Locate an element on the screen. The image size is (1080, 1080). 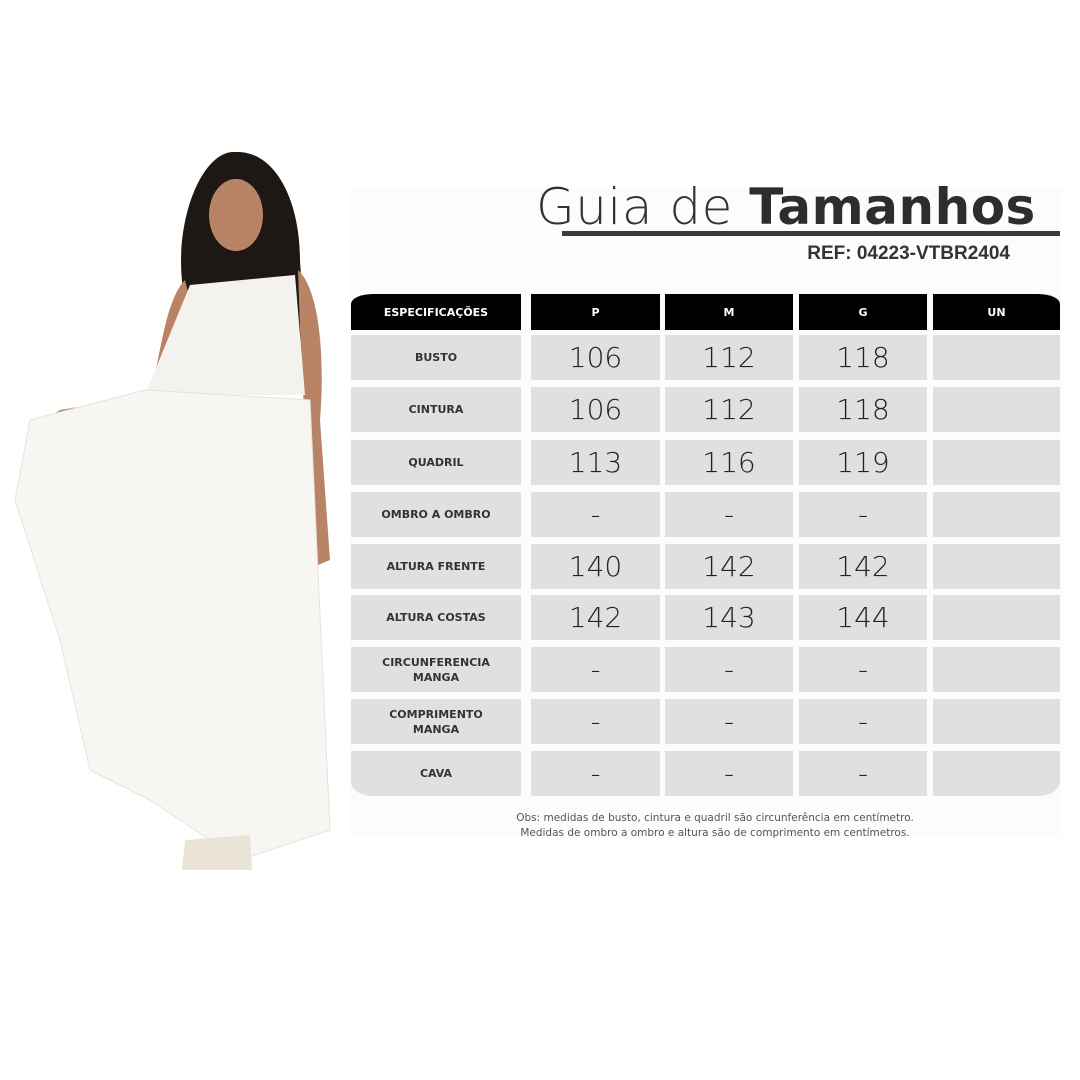
row-label: COMPRIMENTO MANGA is located at coordinates (436, 721).